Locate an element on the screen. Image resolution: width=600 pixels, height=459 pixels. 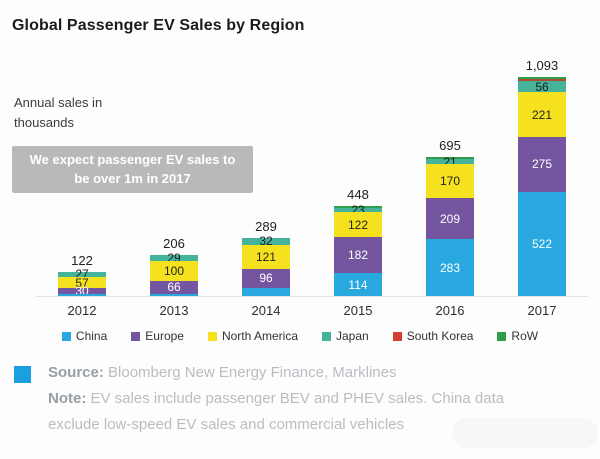
bar-total-label: 122 is located at coordinates (82, 260).